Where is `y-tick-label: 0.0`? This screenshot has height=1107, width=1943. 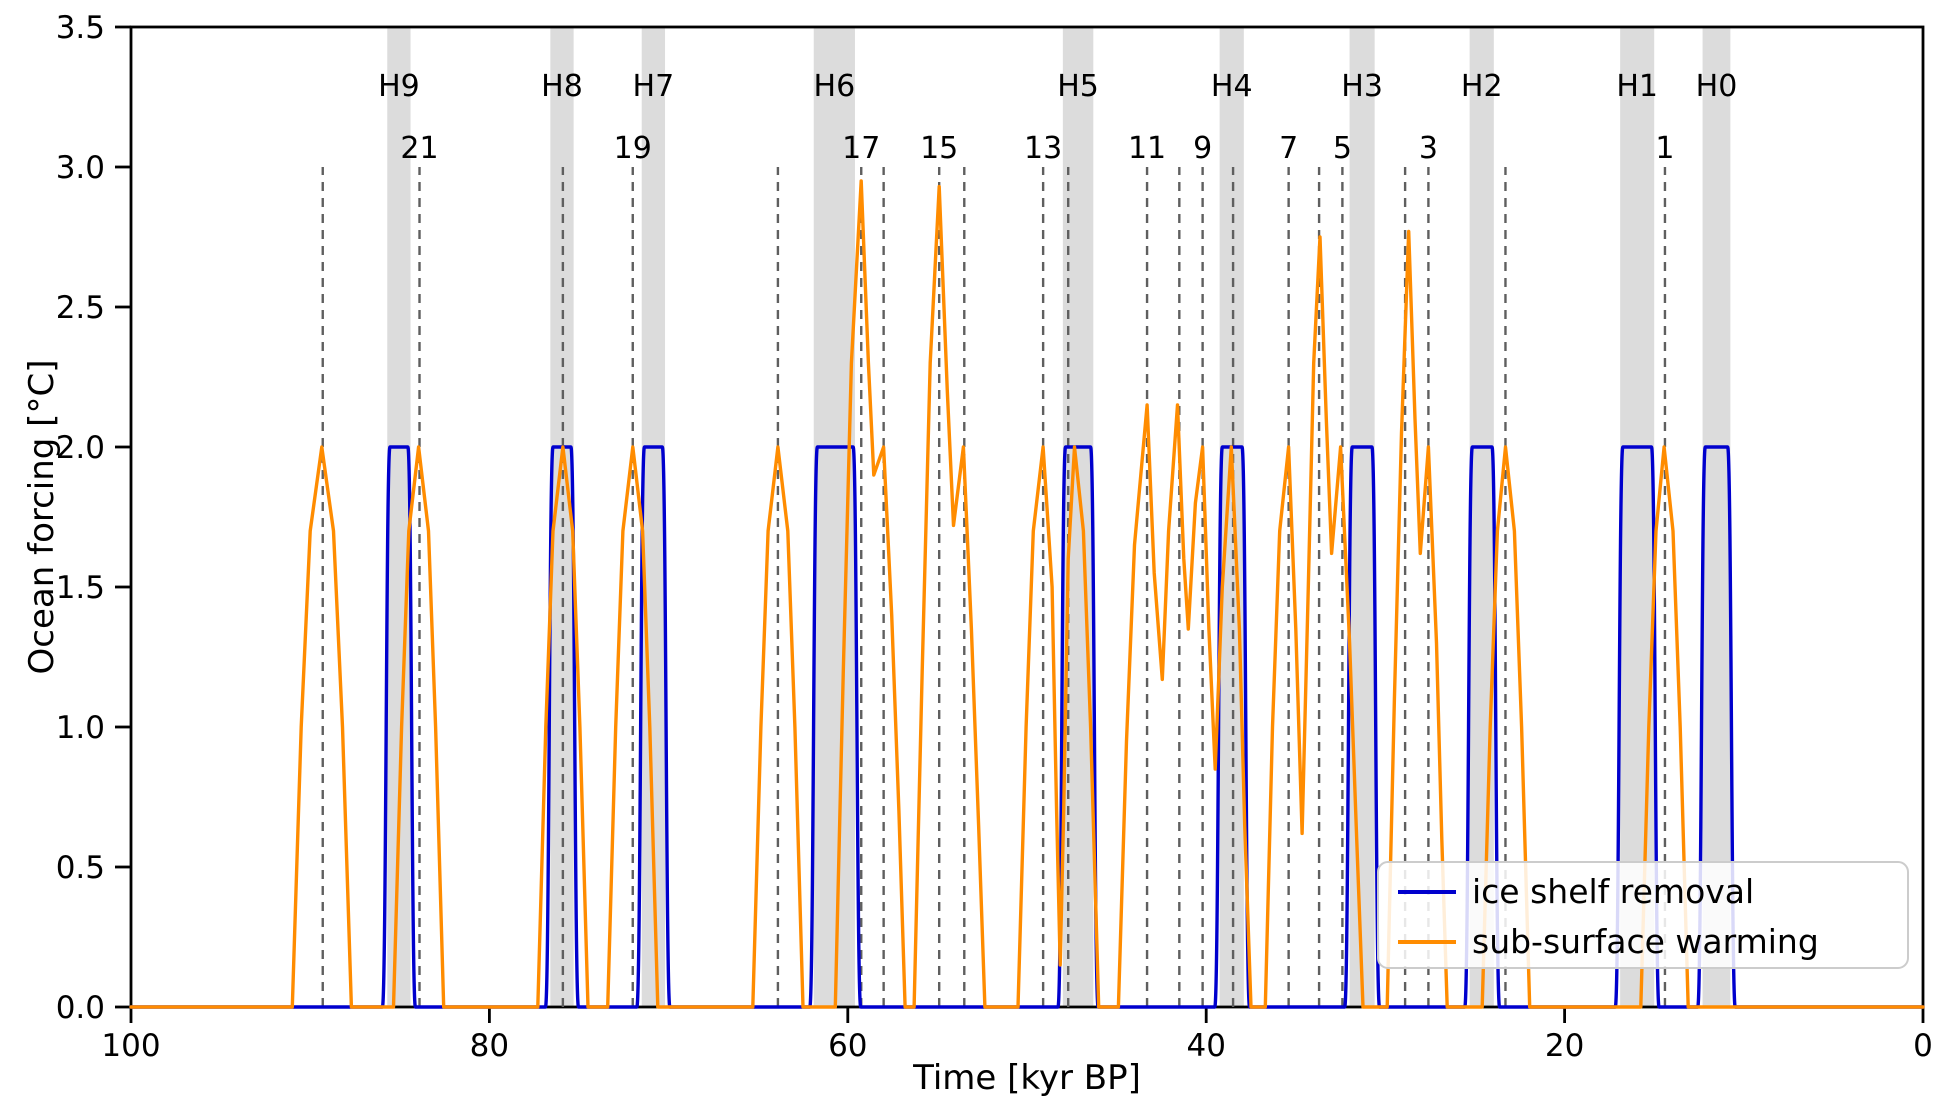
y-tick-label: 0.0 is located at coordinates (80, 1008).